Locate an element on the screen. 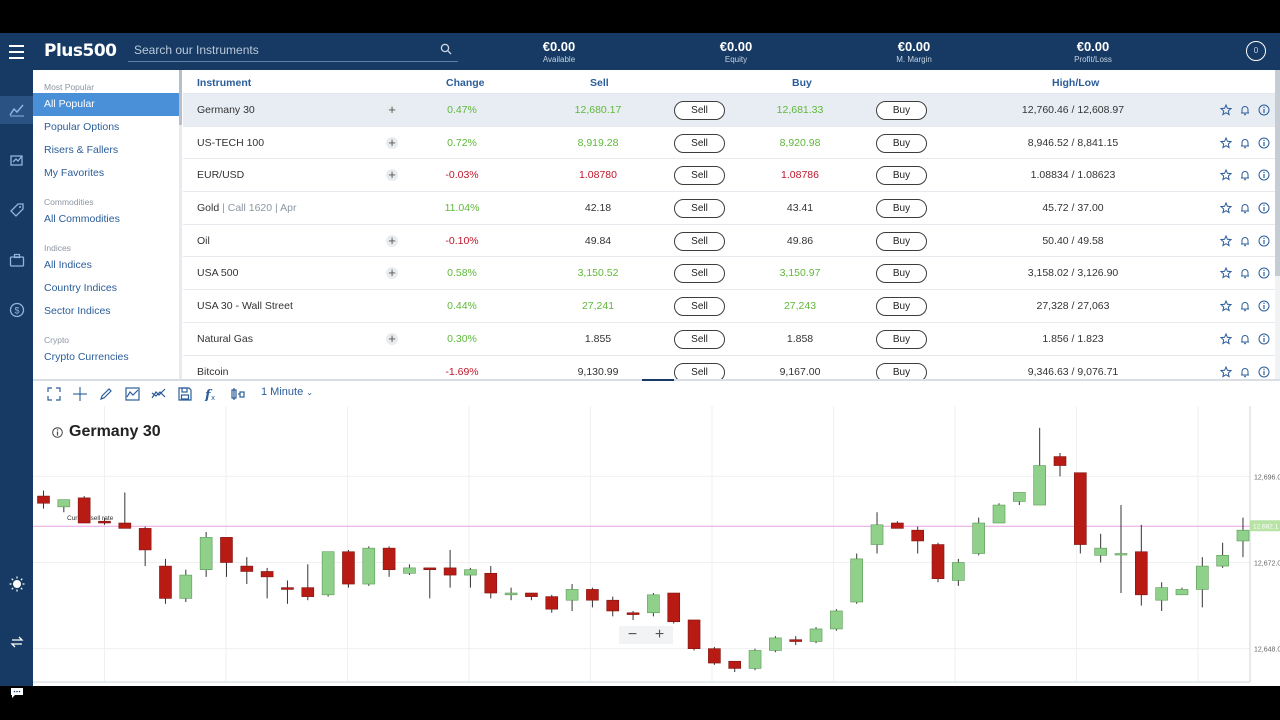 This screenshot has width=1280, height=720. instrument-name: Gold | Call 1620 | Apr is located at coordinates (246, 208).